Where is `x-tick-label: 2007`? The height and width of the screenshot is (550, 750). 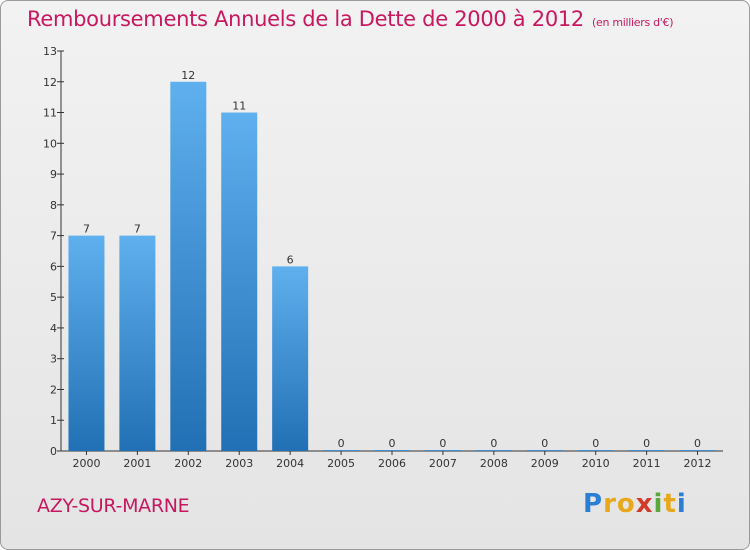 x-tick-label: 2007 is located at coordinates (443, 463).